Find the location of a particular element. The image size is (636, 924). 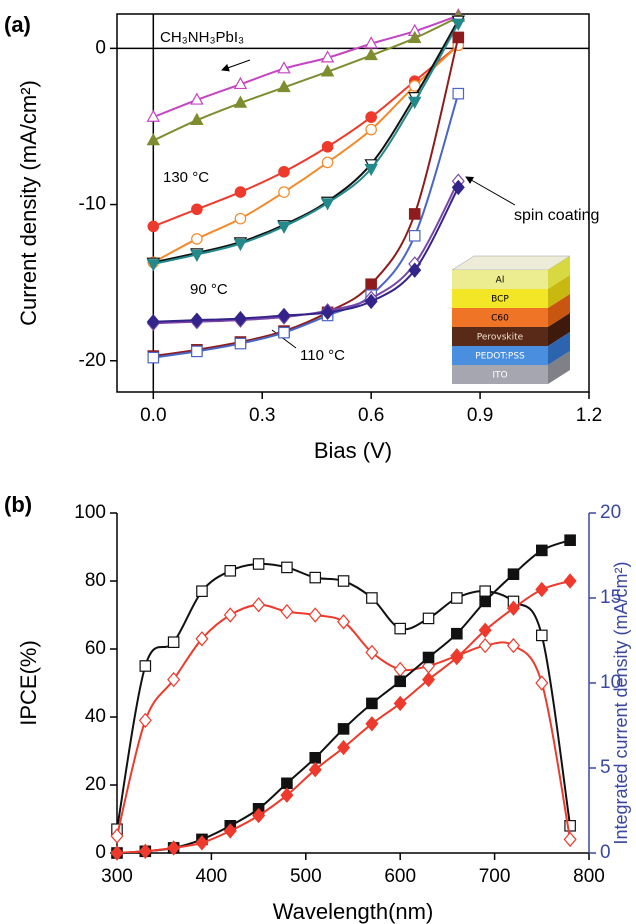

layer-label: Al is located at coordinates (500, 281).